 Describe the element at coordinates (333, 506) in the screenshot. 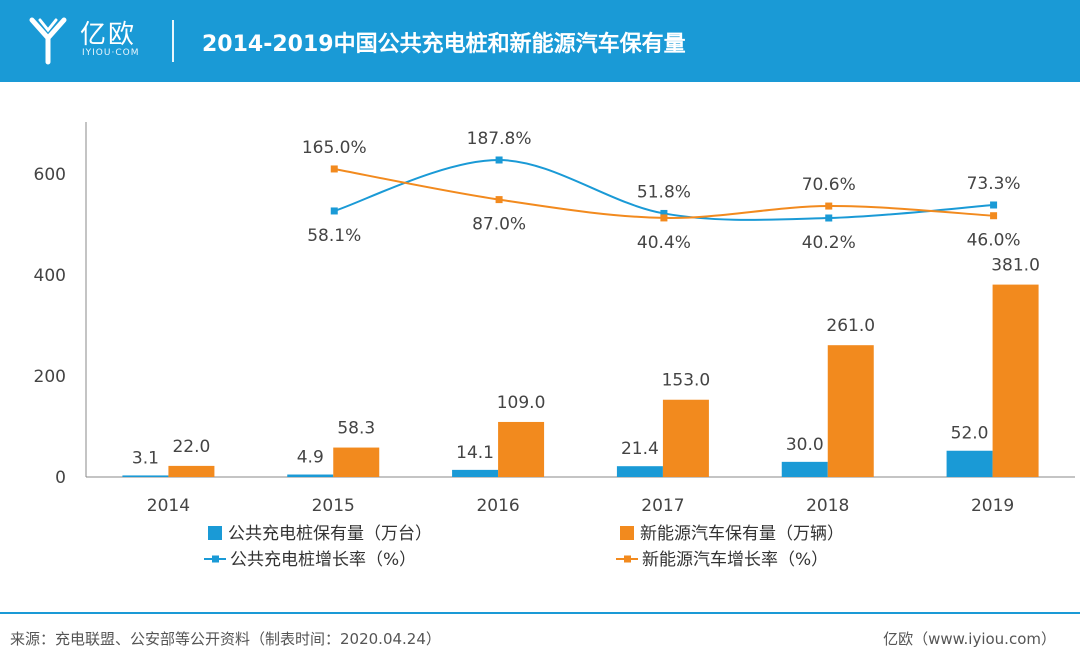

I see `x-tick-label: 2015` at that location.